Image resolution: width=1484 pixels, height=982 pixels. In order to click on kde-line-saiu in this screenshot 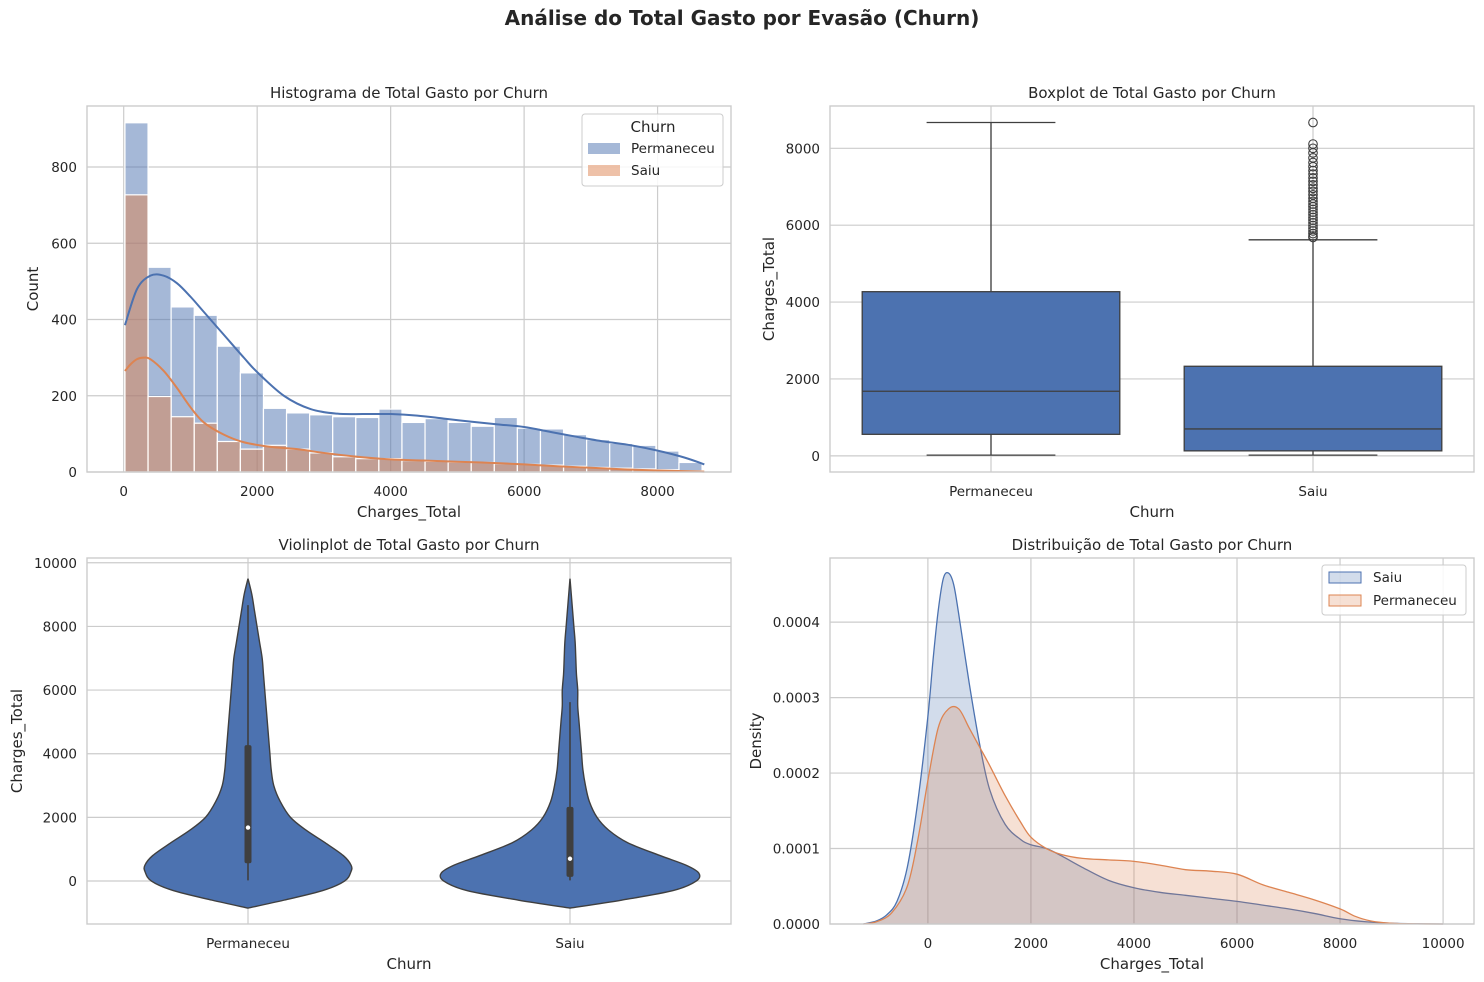, I will do `click(1153, 748)`.